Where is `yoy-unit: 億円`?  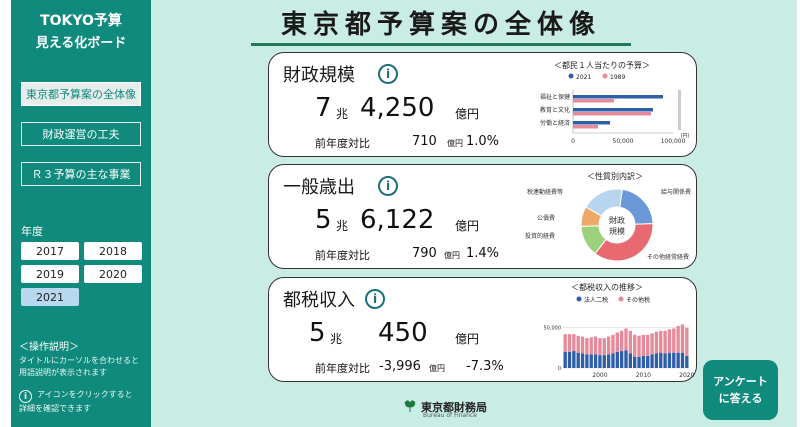 yoy-unit: 億円 is located at coordinates (437, 368).